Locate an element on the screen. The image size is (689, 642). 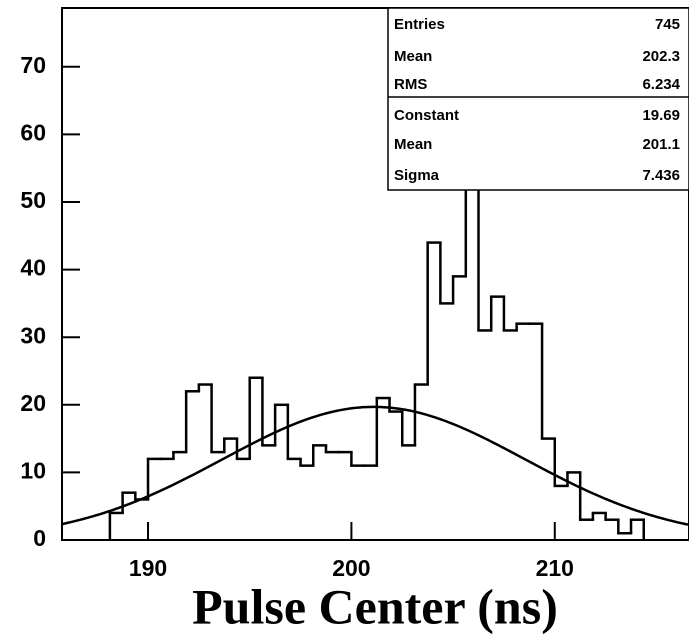
stats-box is located at coordinates (538, 99).